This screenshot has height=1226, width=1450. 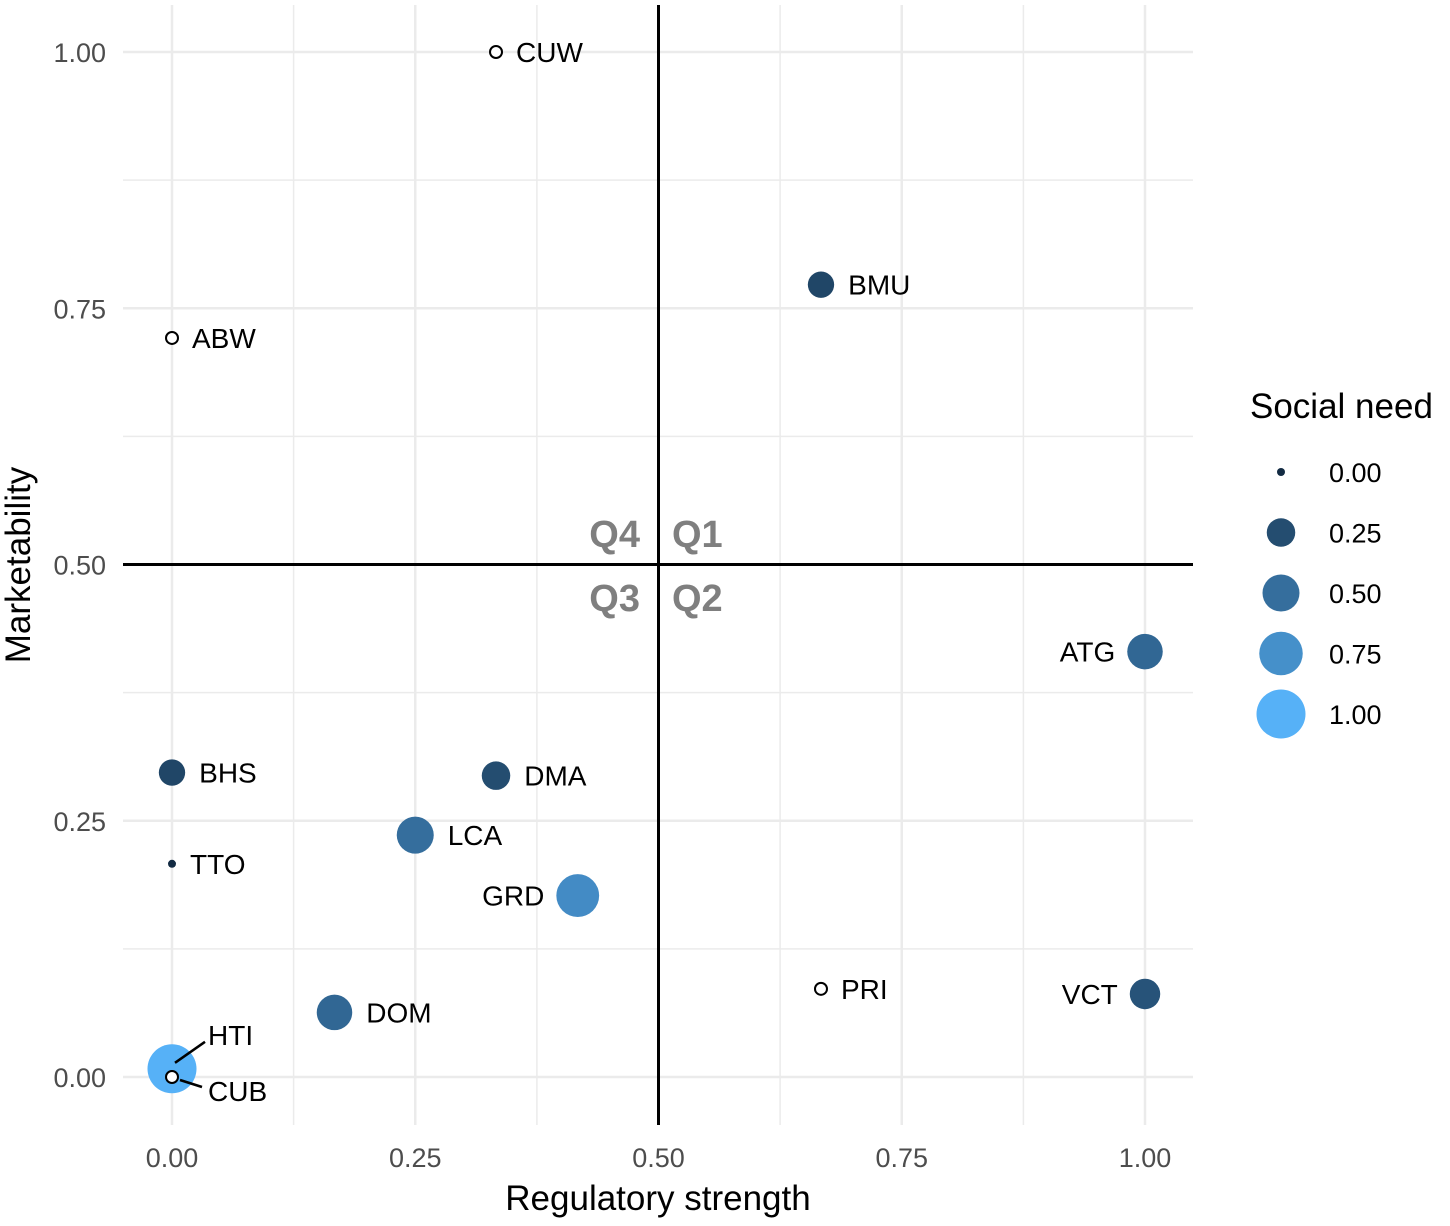 I want to click on point-label: VCT, so click(x=1090, y=994).